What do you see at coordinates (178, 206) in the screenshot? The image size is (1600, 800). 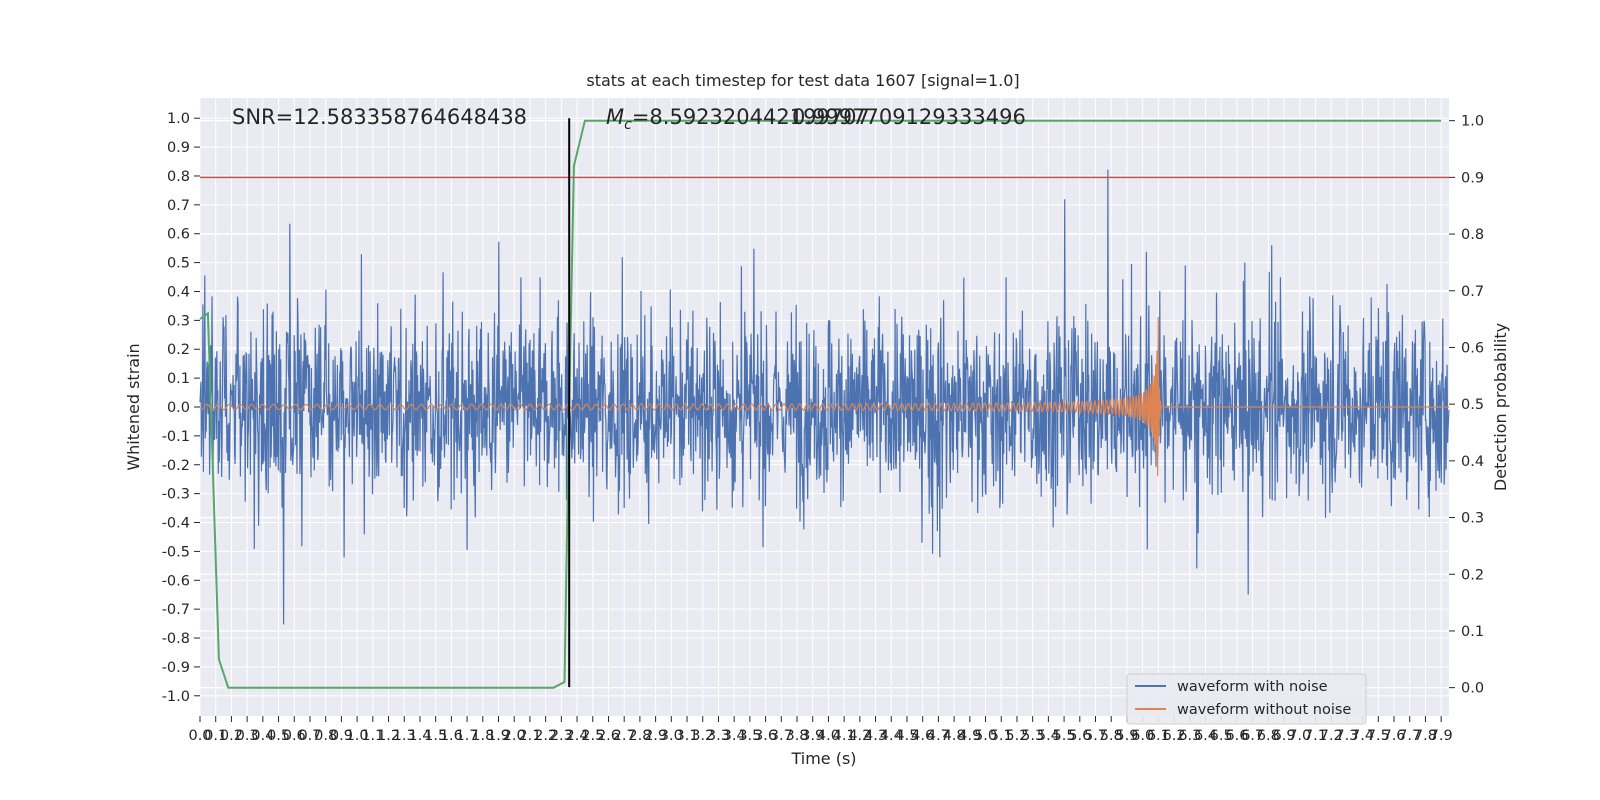 I see `y-tick-label: 0.7` at bounding box center [178, 206].